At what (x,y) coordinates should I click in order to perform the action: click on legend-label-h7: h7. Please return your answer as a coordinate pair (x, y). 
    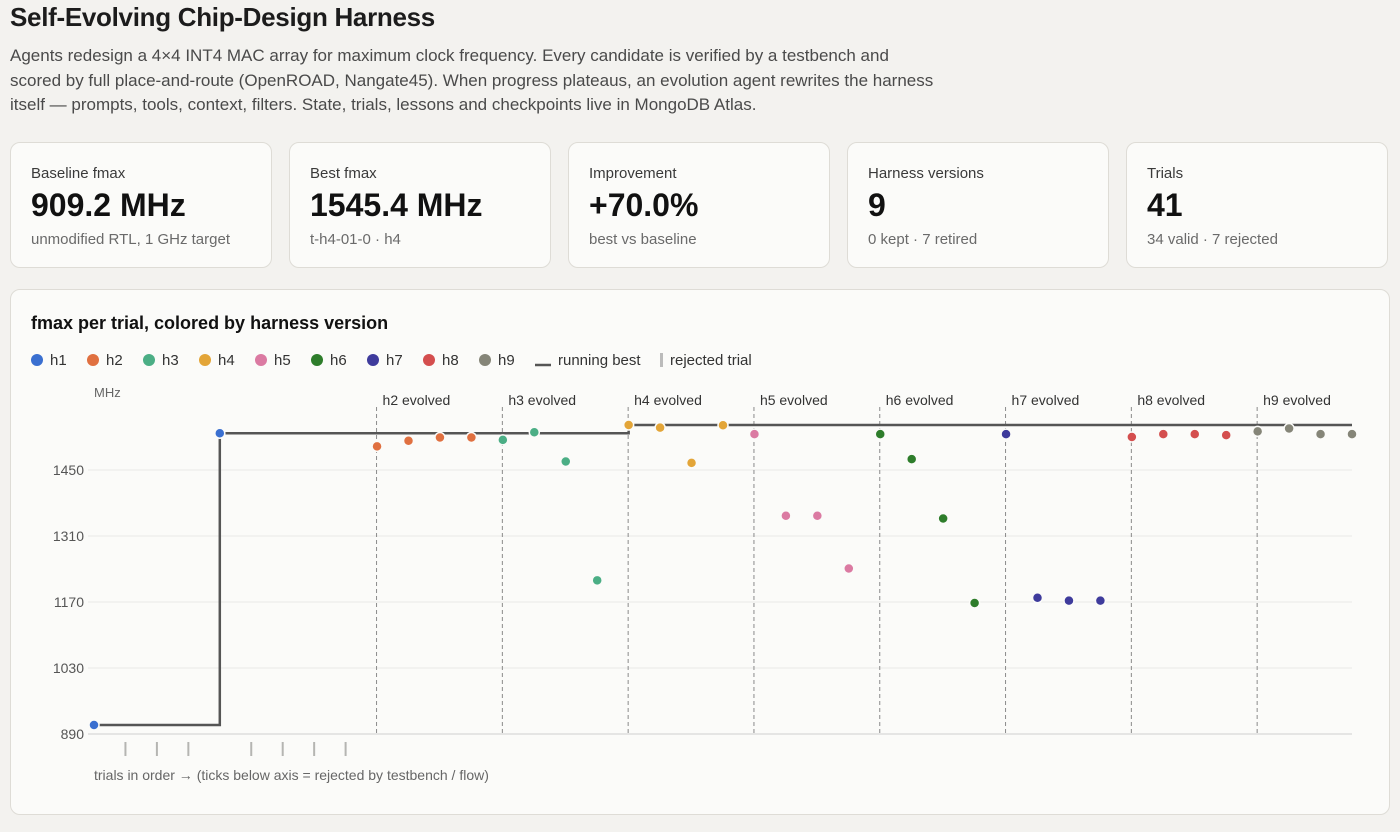
    Looking at the image, I should click on (394, 360).